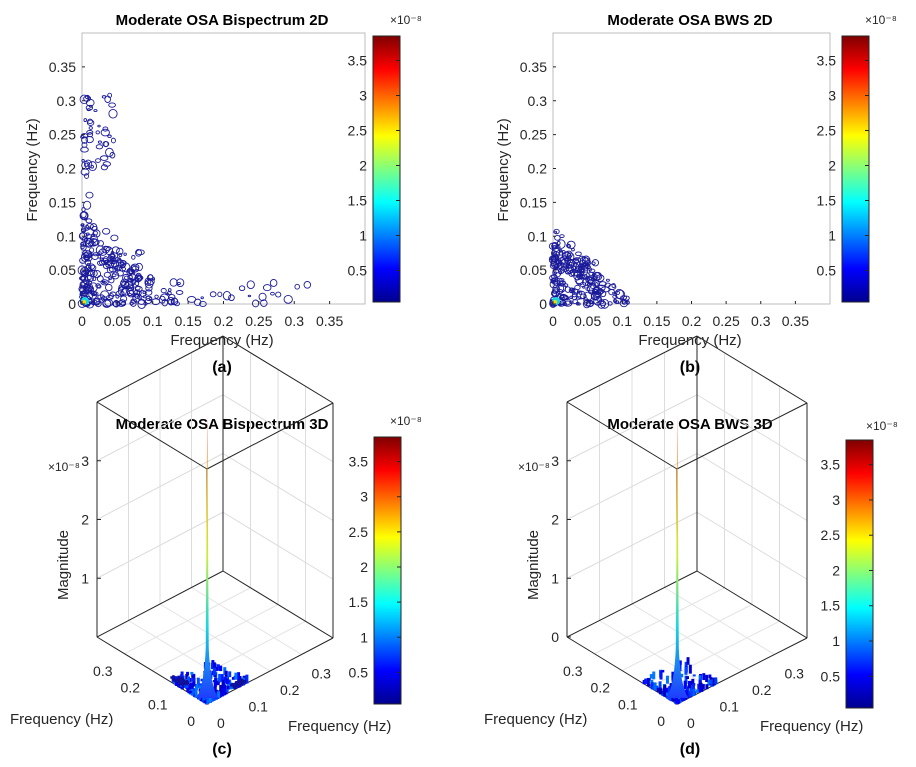  Describe the element at coordinates (614, 696) in the screenshot. I see `panel-d-yticks: 0 0.1 0.2 0.3` at that location.